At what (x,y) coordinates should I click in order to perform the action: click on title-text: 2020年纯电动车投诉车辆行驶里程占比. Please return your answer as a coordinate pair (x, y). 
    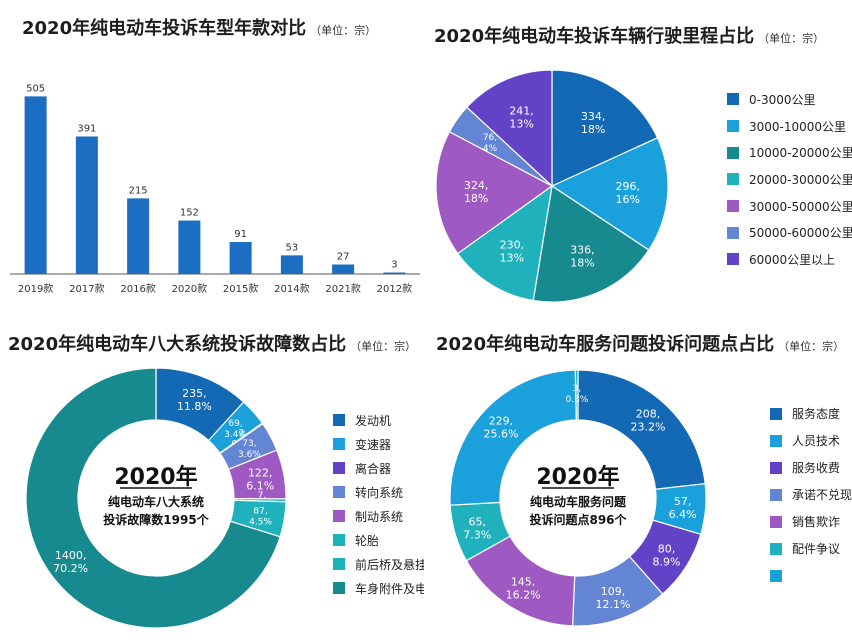
    Looking at the image, I should click on (594, 36).